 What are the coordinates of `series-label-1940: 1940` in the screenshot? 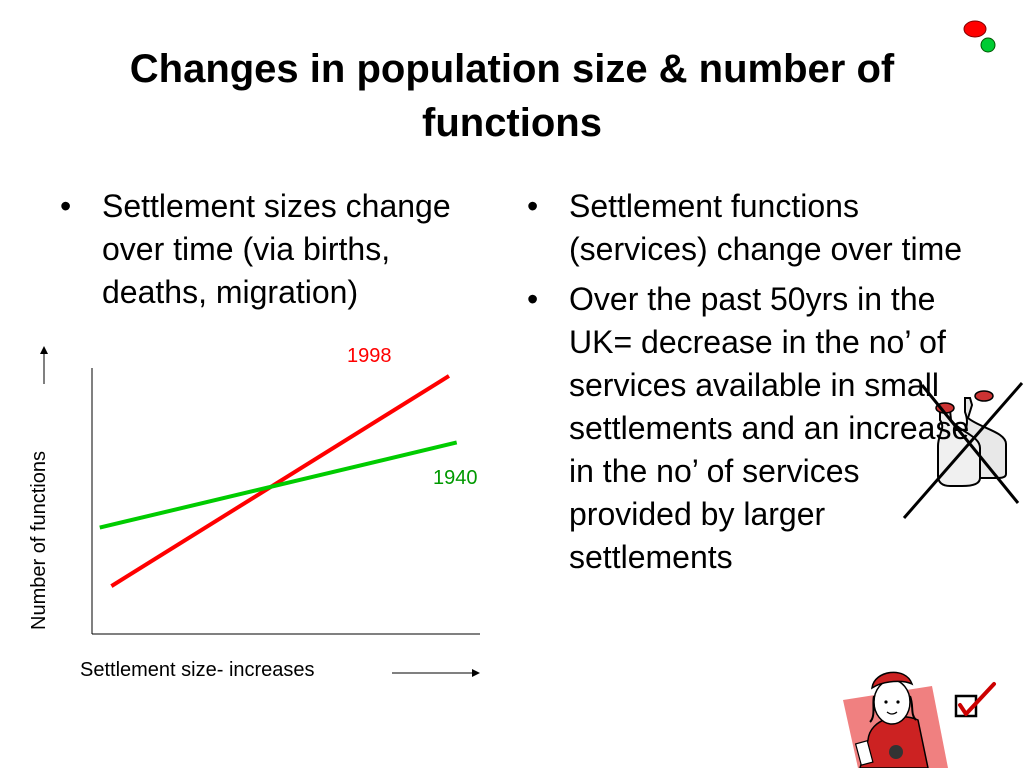 It's located at (455, 478).